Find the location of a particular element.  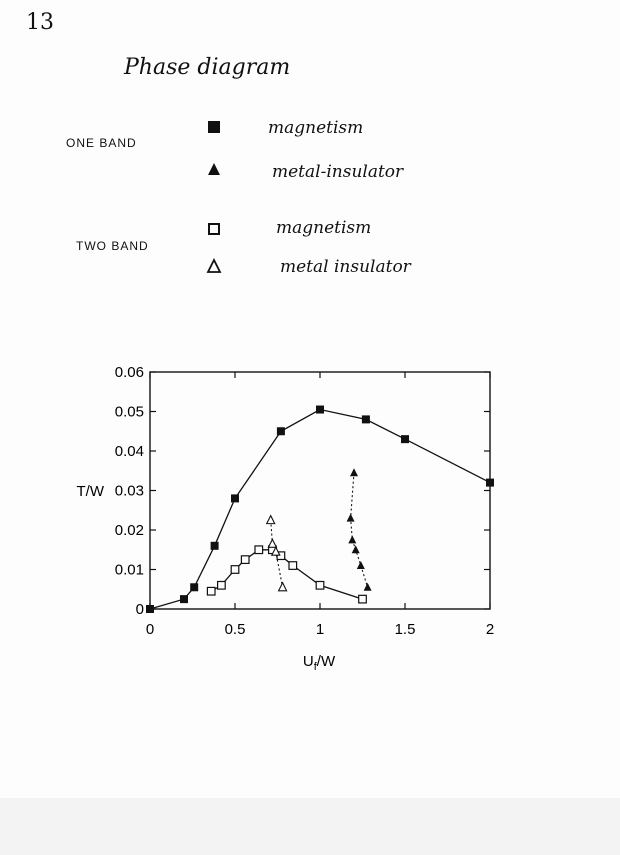

two-band-label: TWO BAND is located at coordinates (112, 246).